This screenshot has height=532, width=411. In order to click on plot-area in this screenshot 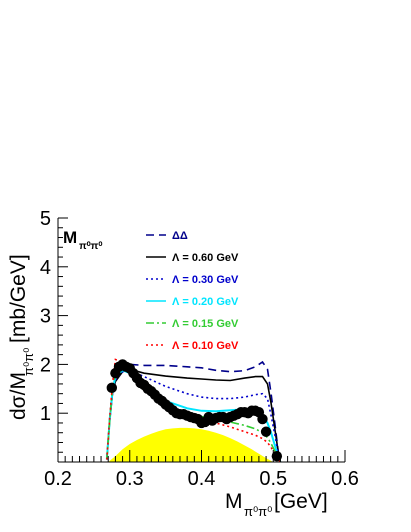, I will do `click(194, 410)`.